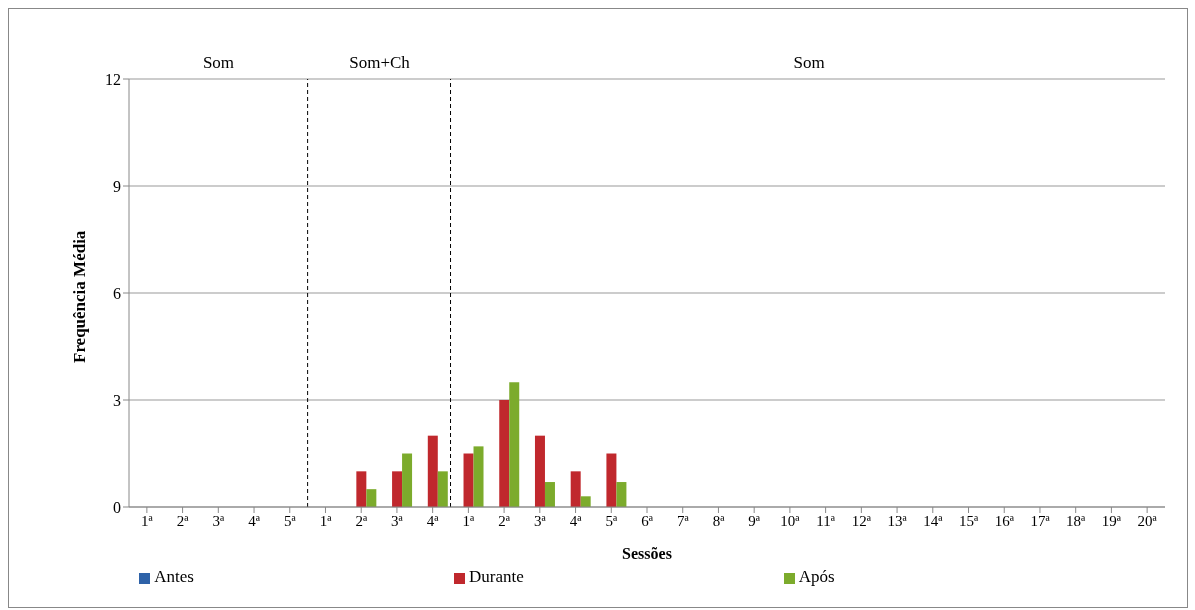 This screenshot has width=1195, height=610. Describe the element at coordinates (754, 520) in the screenshot. I see `x-tick-label: 9ª` at that location.